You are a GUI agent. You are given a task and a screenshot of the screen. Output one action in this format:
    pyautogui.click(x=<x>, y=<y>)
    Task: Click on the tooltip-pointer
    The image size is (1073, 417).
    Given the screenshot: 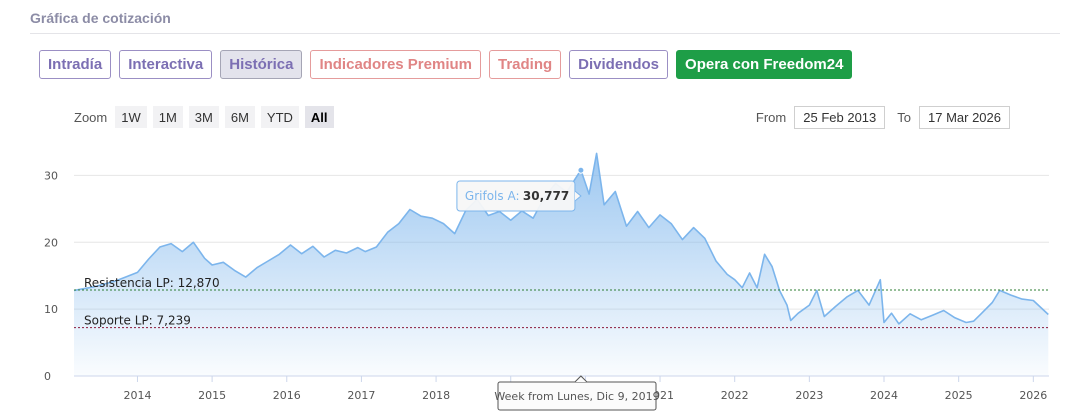 What is the action you would take?
    pyautogui.click(x=578, y=196)
    